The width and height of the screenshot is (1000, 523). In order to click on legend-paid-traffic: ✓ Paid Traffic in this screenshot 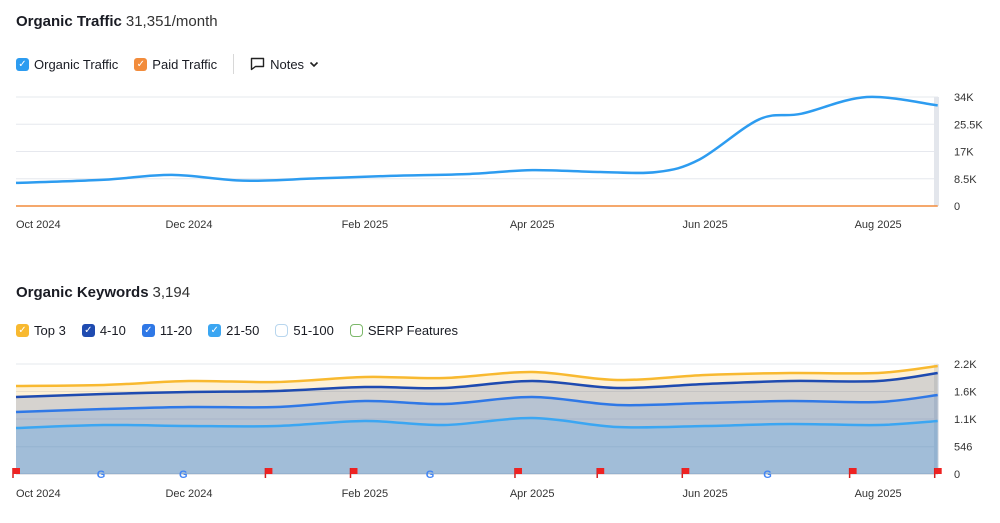, I will do `click(175, 64)`.